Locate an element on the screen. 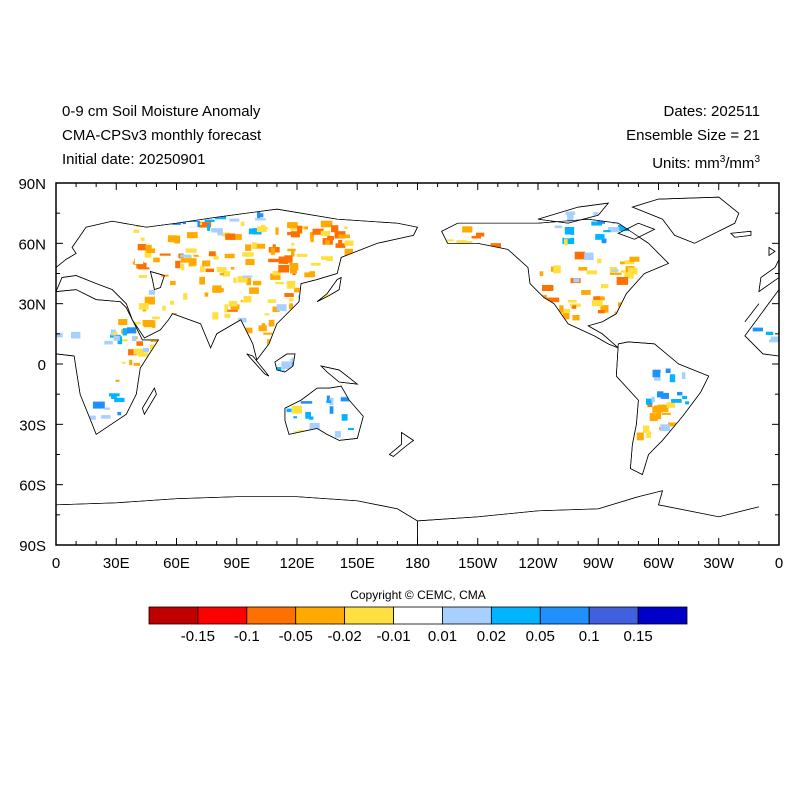 This screenshot has width=800, height=800. colorbar-label: 0.01 is located at coordinates (442, 636).